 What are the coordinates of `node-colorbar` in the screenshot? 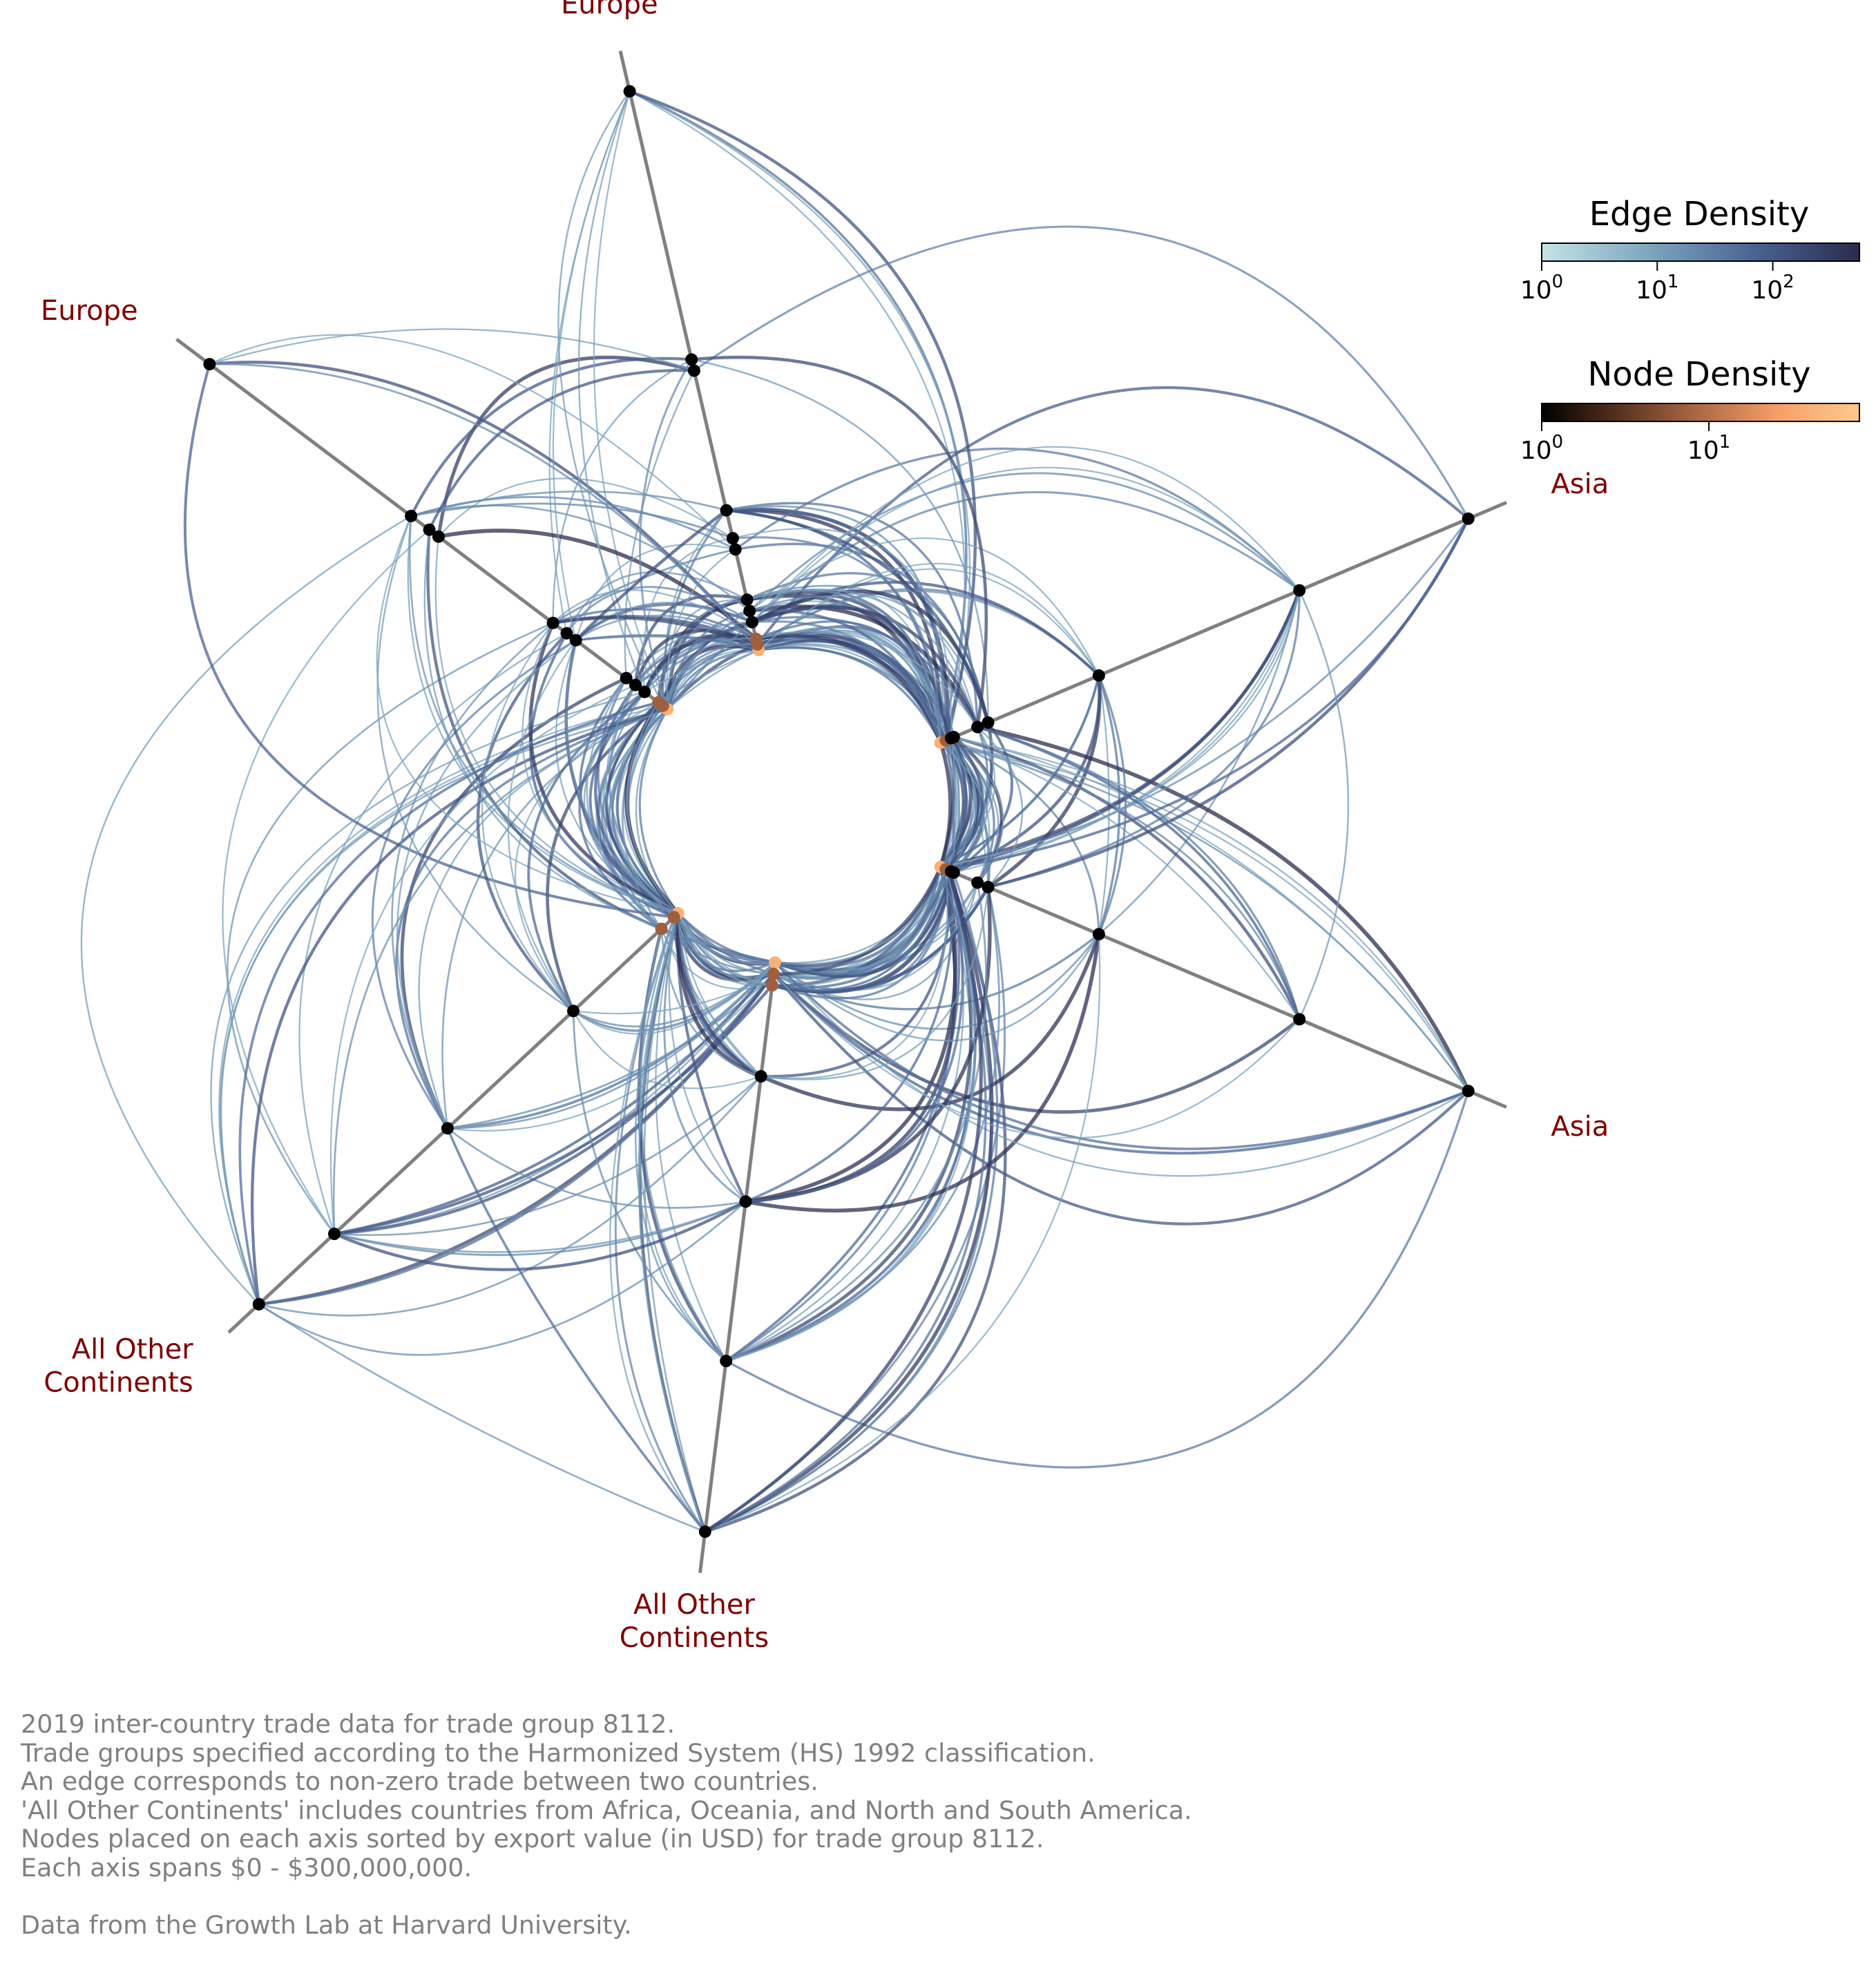 It's located at (1700, 413).